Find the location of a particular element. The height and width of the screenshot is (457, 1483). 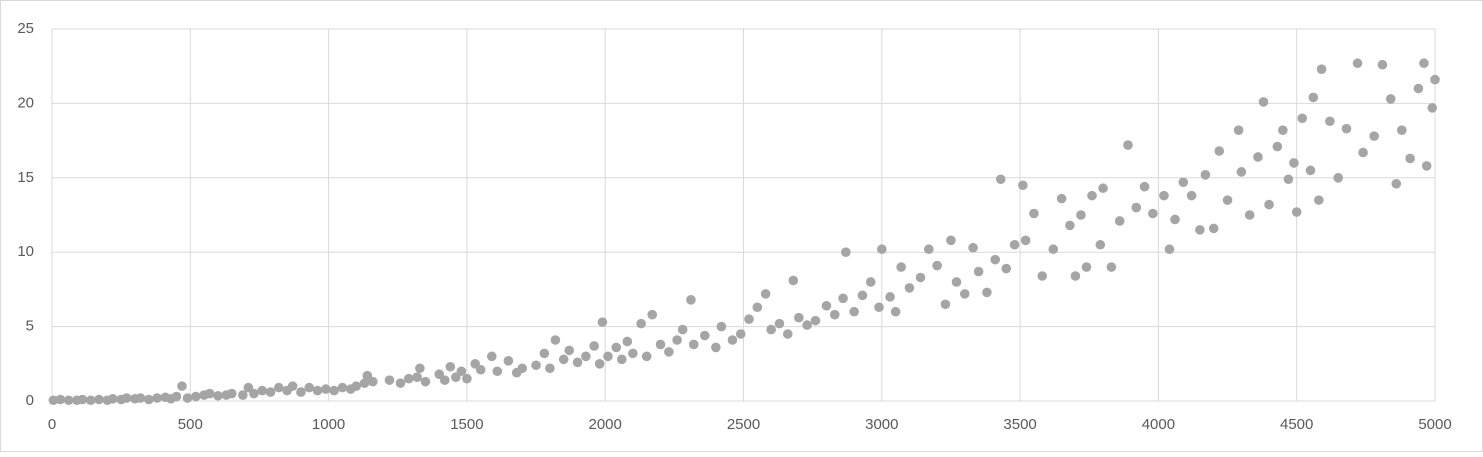

x-tick-label: 0 is located at coordinates (52, 424).